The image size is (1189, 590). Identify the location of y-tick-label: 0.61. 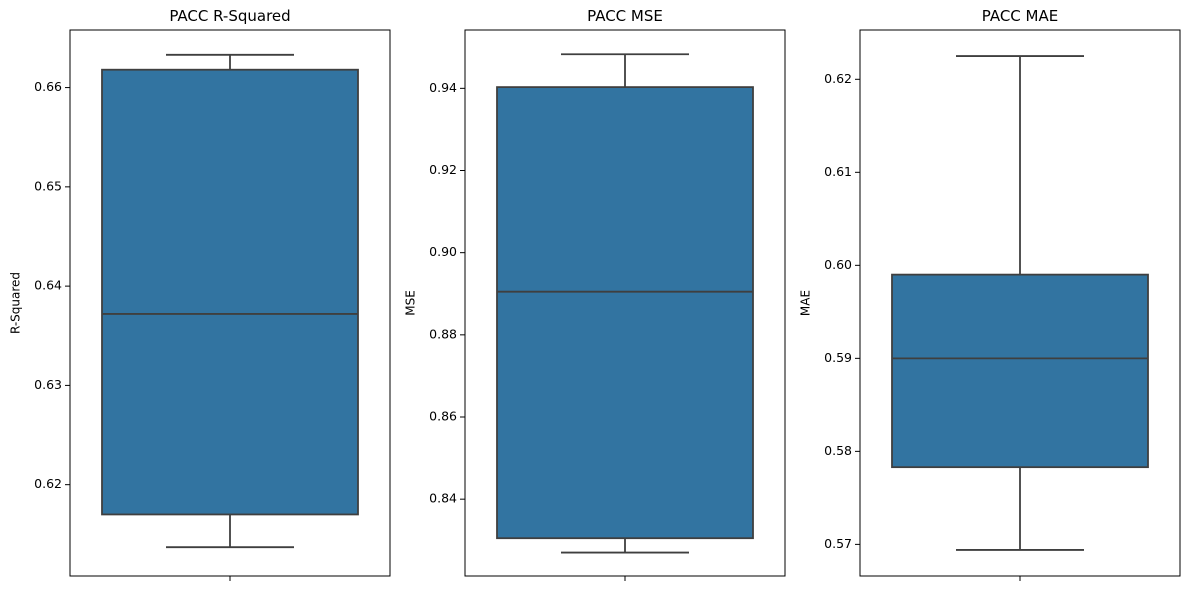
(838, 171).